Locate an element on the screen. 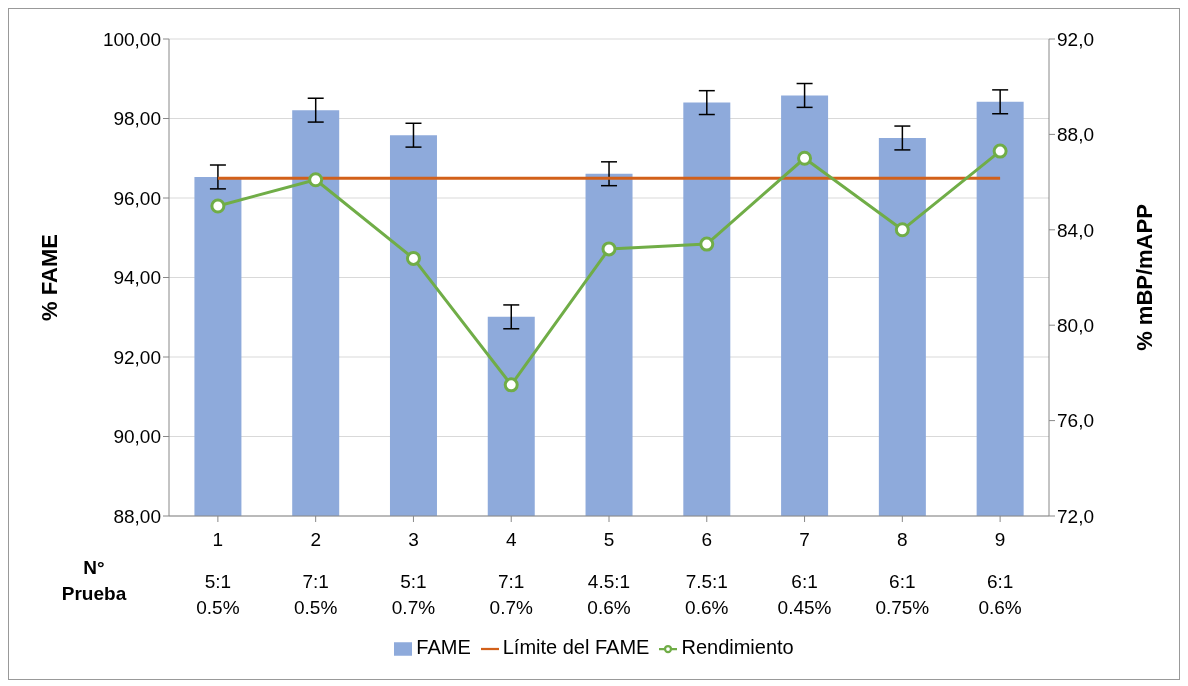 The width and height of the screenshot is (1188, 686). legend-label: Rendimiento is located at coordinates (737, 647).